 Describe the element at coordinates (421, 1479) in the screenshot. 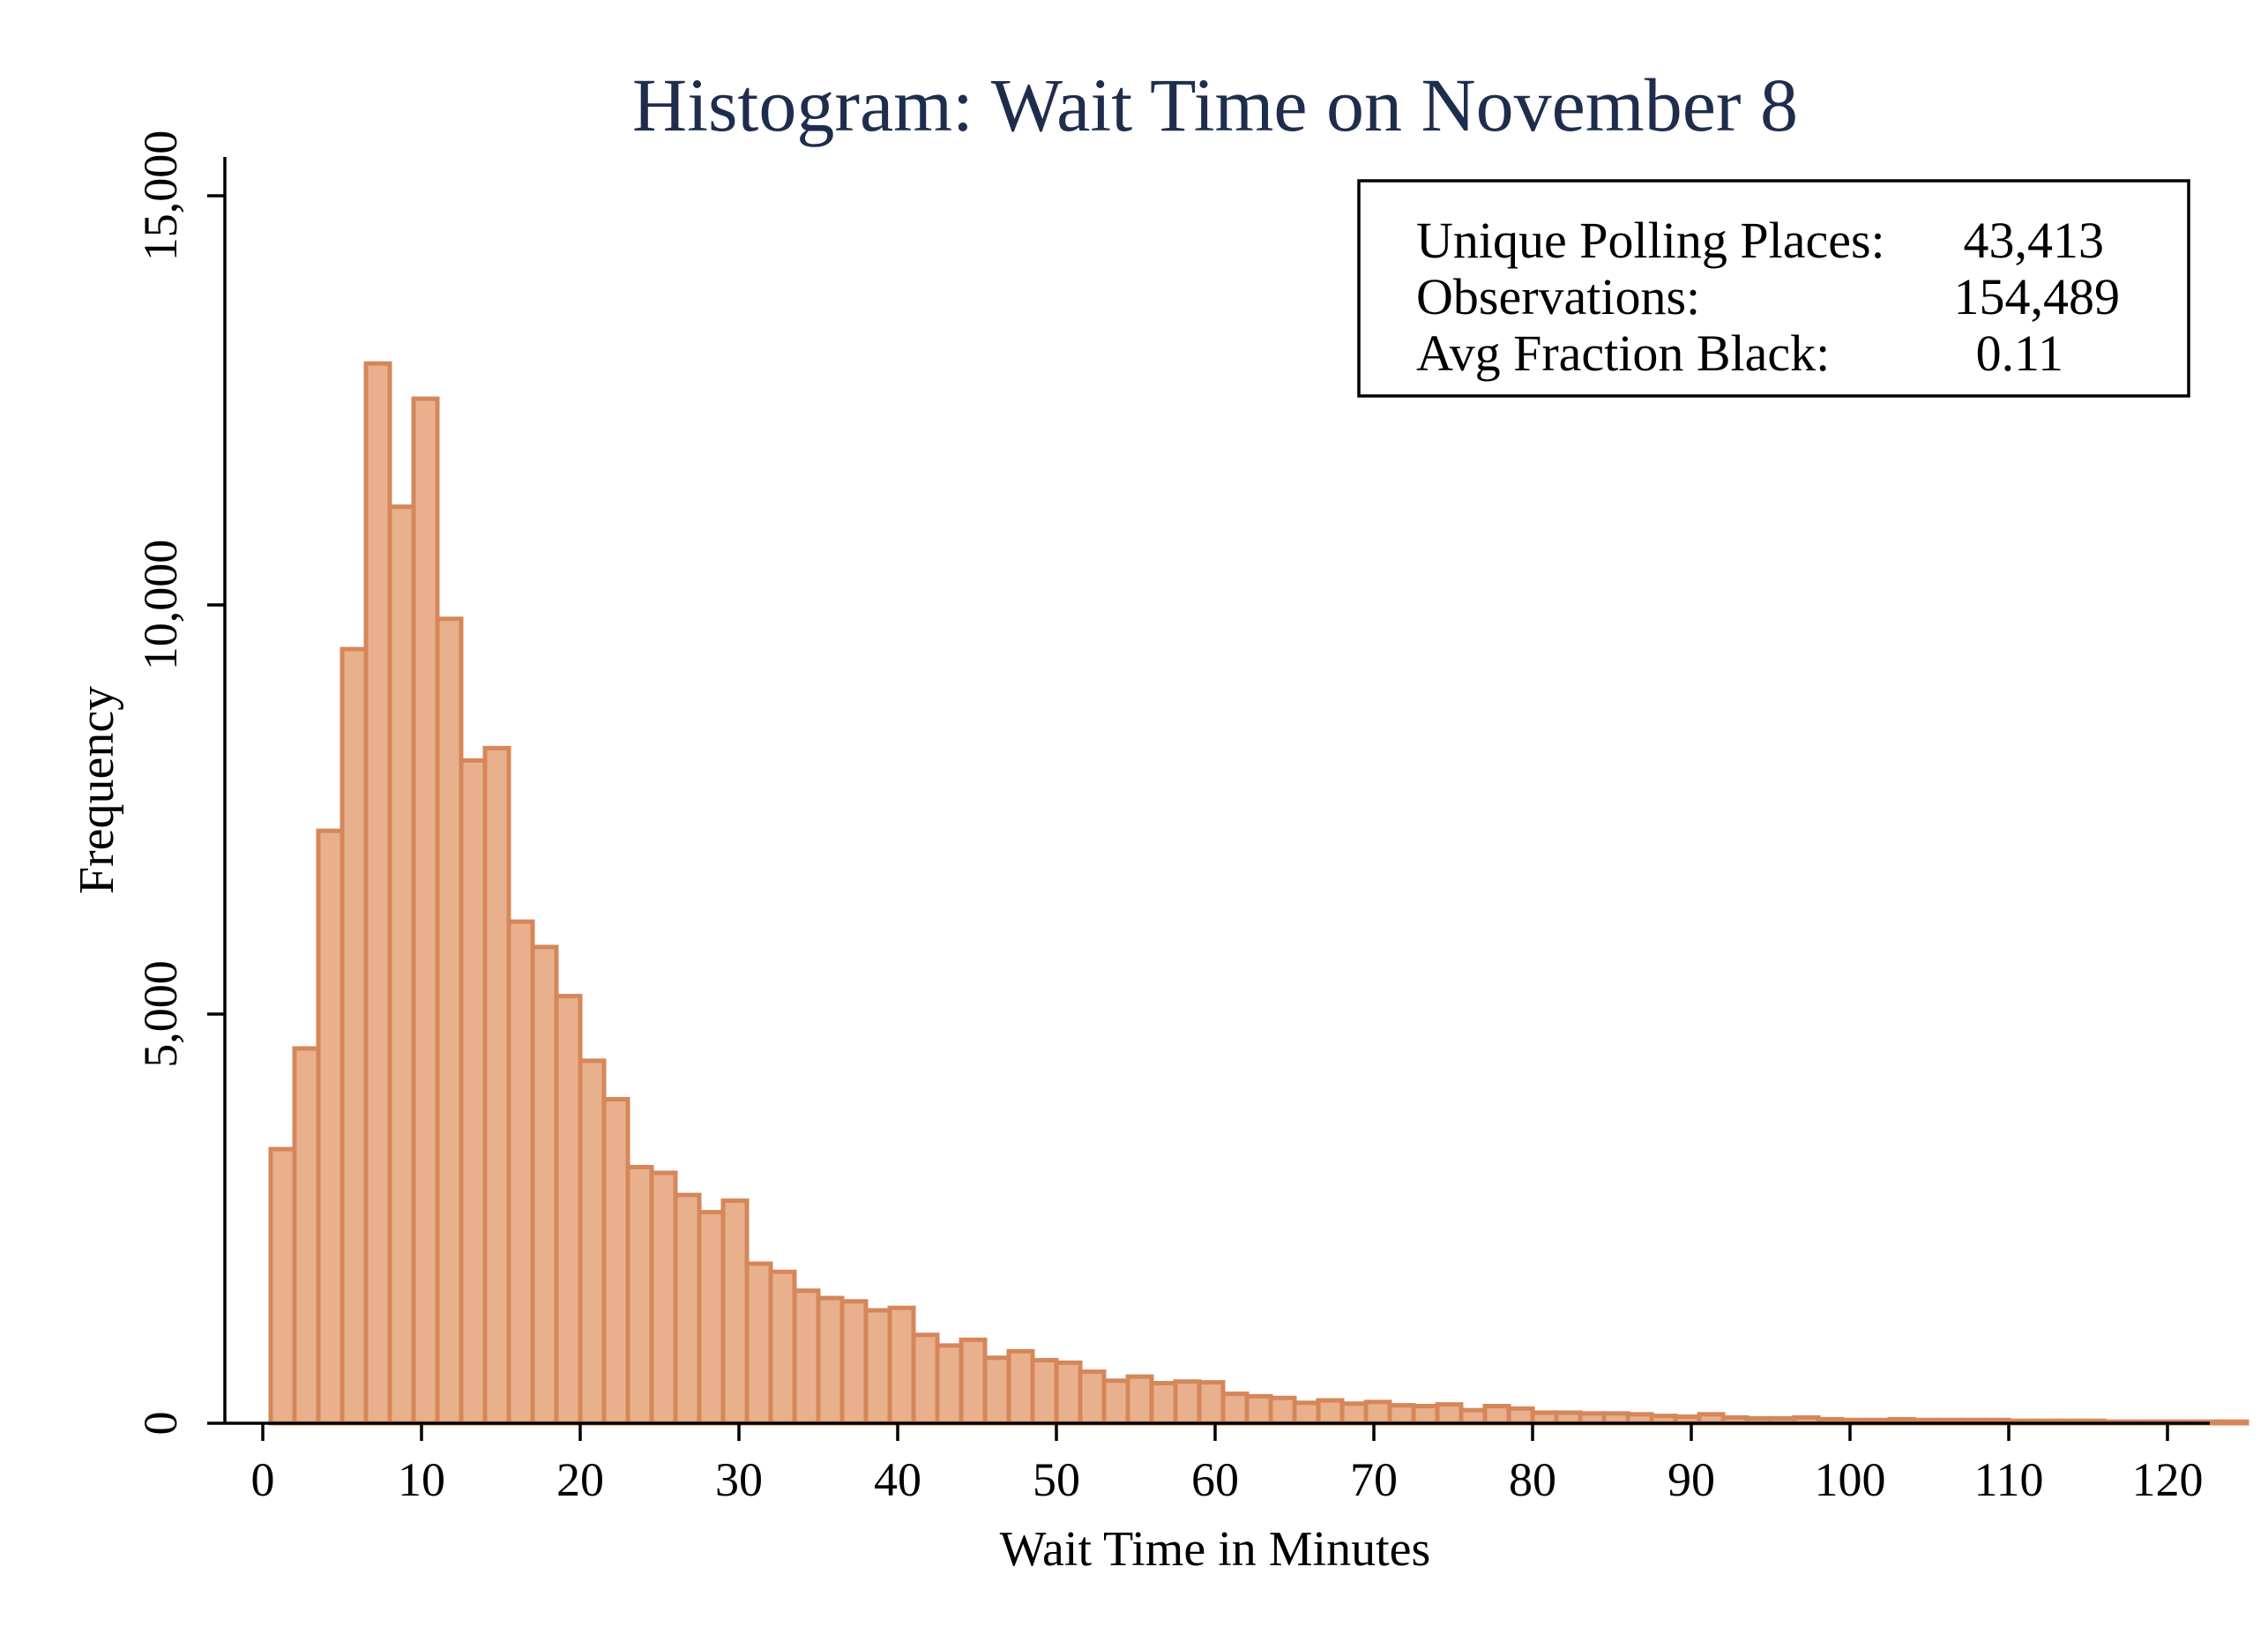

I see `x-tick-label: 10` at that location.